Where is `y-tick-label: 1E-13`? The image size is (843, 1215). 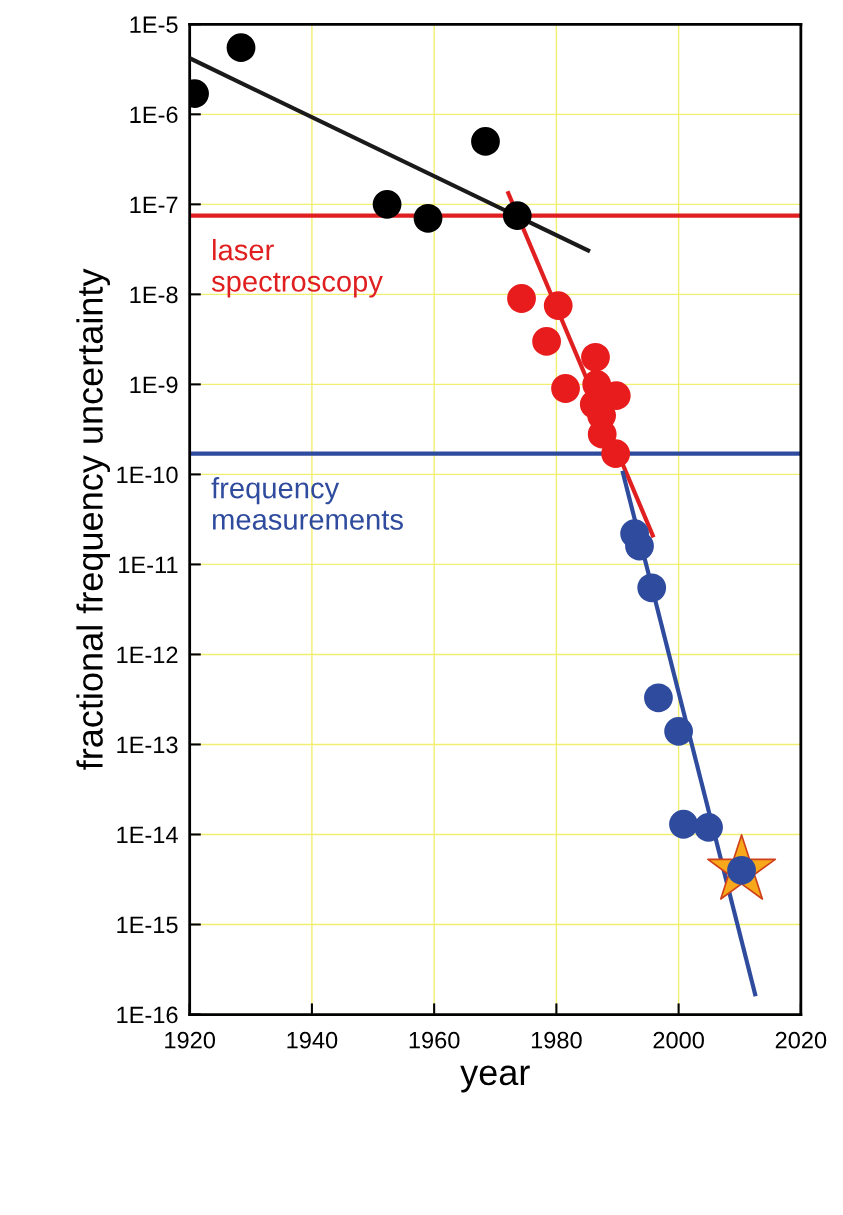
y-tick-label: 1E-13 is located at coordinates (147, 745).